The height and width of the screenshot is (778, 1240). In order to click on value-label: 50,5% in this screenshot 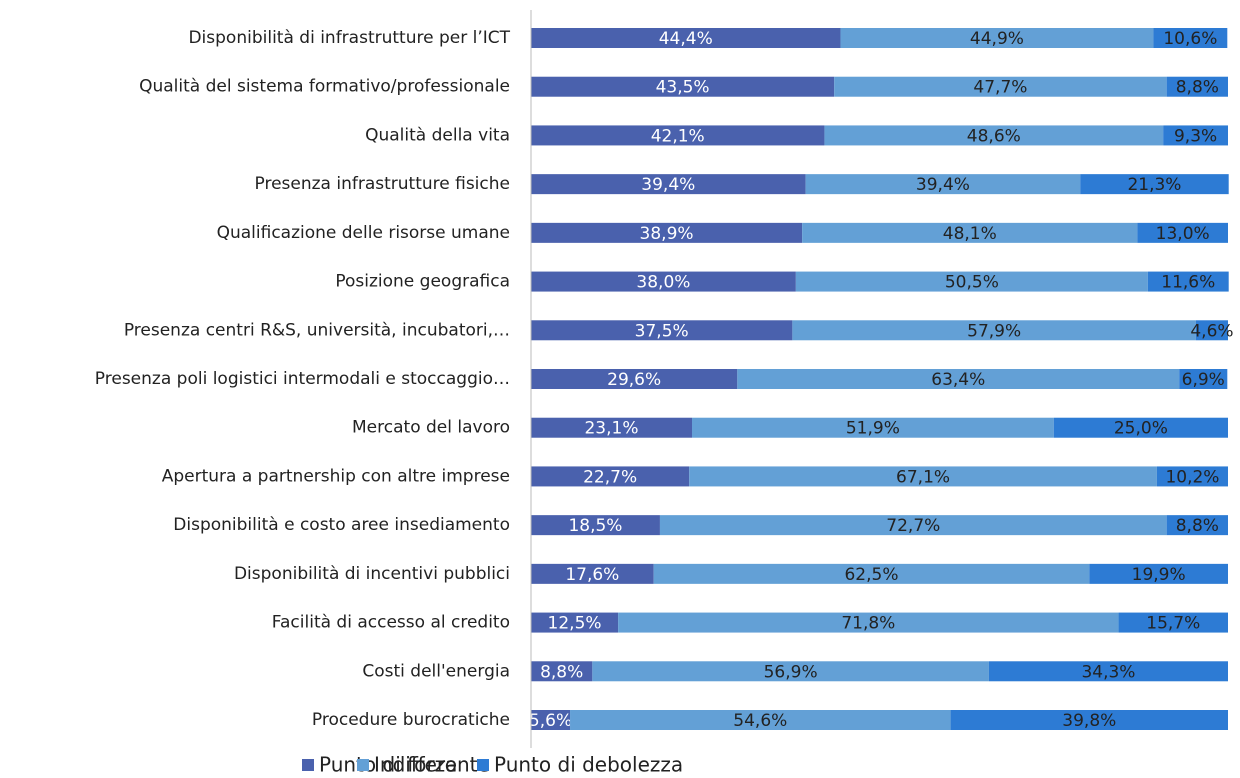, I will do `click(972, 283)`.